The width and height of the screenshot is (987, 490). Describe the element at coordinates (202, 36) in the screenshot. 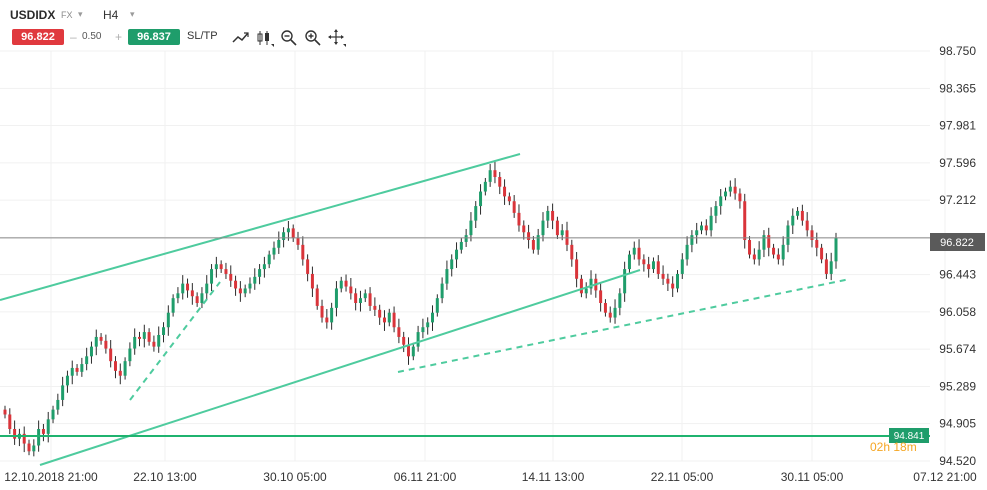

I see `sltp-button: SL/TP` at that location.